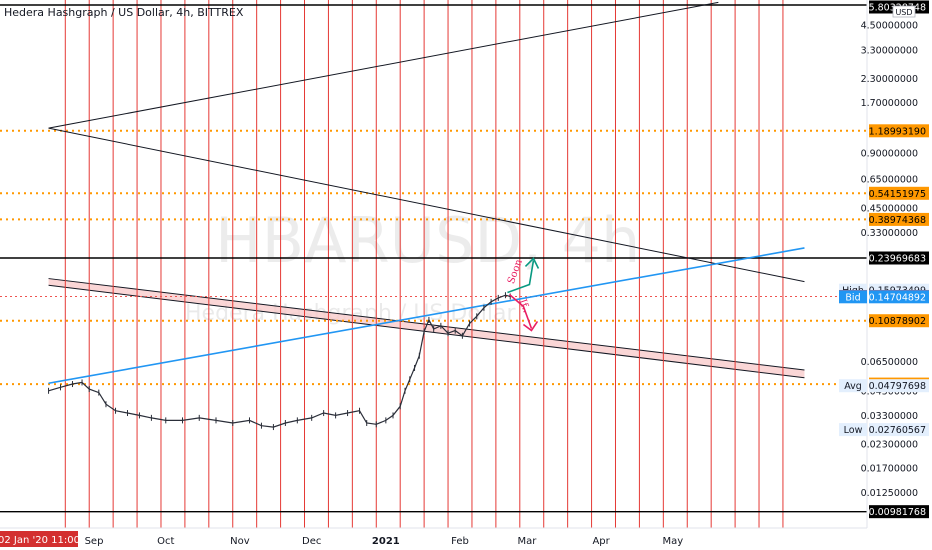 This screenshot has width=932, height=550. What do you see at coordinates (521, 277) in the screenshot?
I see `soon-arrow` at bounding box center [521, 277].